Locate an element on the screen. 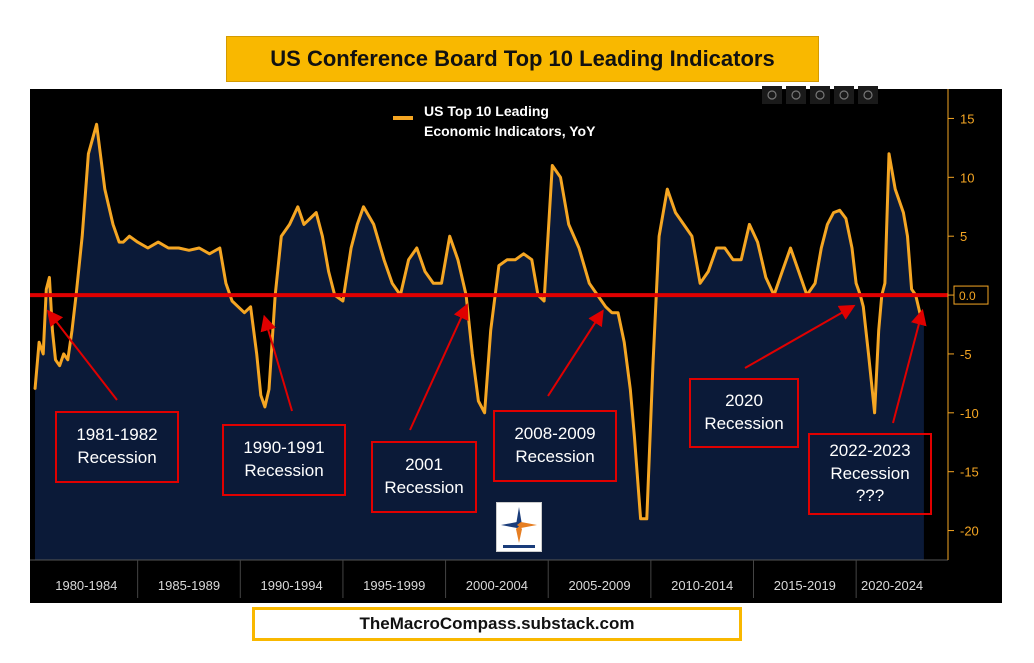 The image size is (1034, 663). x-tick-label: 1985-1989 is located at coordinates (189, 585).